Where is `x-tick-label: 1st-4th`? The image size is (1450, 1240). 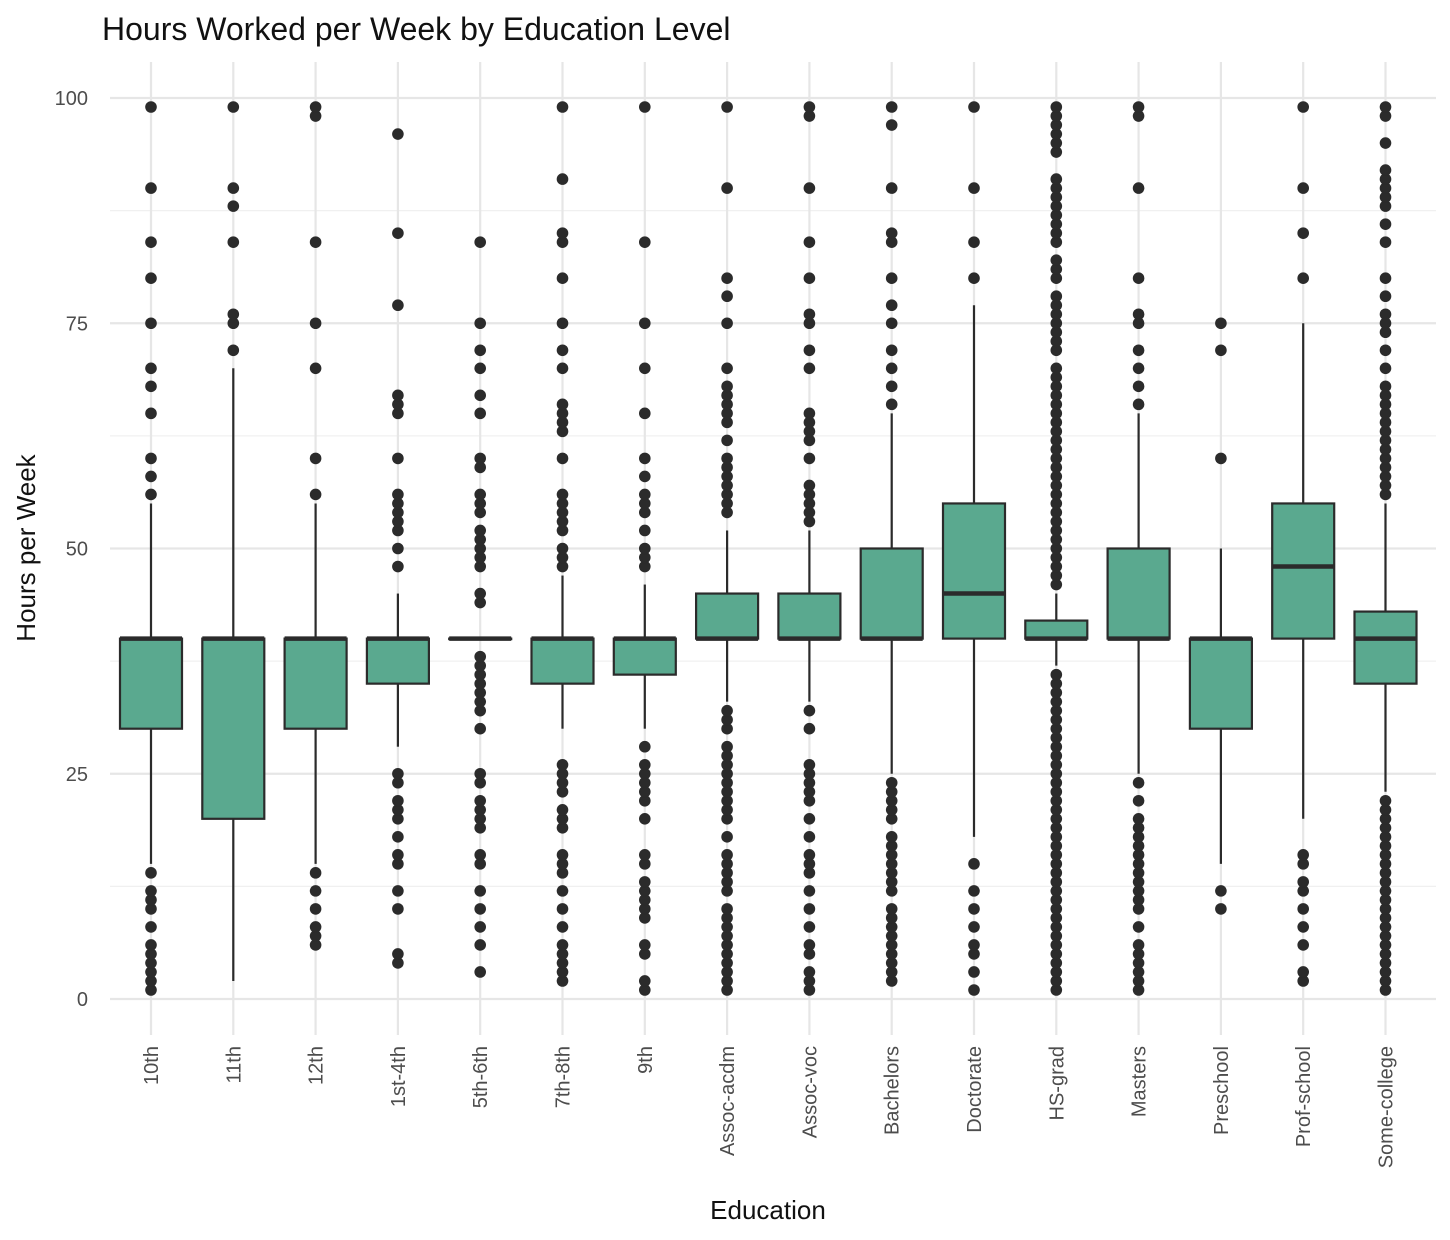
x-tick-label: 1st-4th is located at coordinates (399, 1076).